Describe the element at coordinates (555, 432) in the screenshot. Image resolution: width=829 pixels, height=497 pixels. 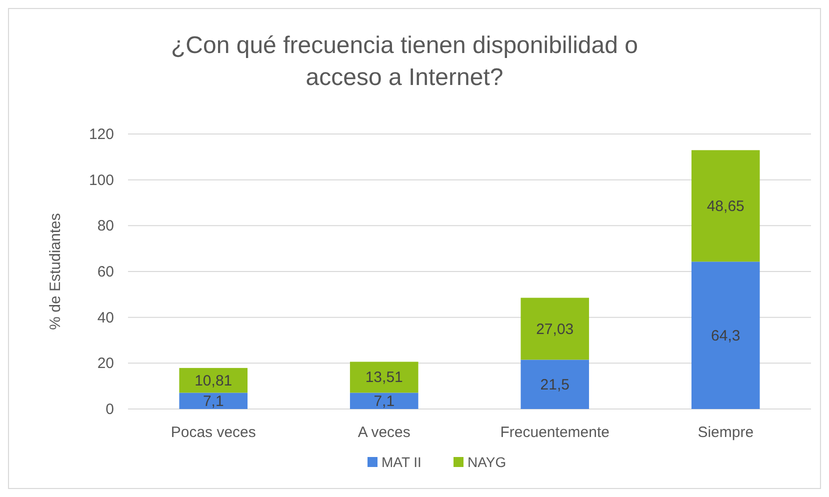
I see `x-tick-label: Frecuentemente` at that location.